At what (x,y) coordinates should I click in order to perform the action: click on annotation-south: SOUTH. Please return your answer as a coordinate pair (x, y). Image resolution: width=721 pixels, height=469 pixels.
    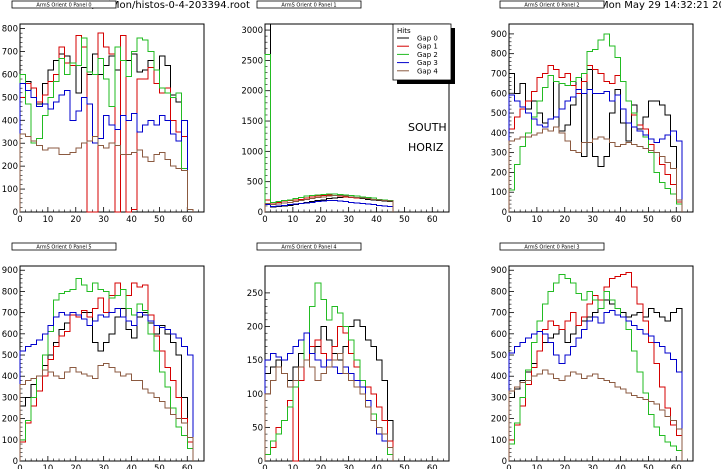
    Looking at the image, I should click on (427, 127).